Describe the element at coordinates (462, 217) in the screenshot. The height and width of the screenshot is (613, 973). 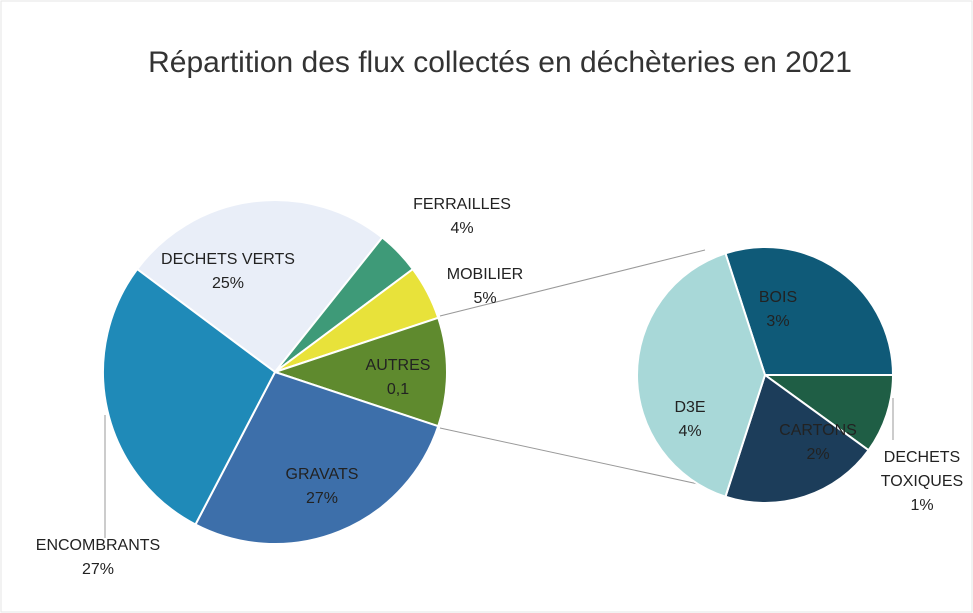
I see `slice-label: FERRAILLES 4%` at that location.